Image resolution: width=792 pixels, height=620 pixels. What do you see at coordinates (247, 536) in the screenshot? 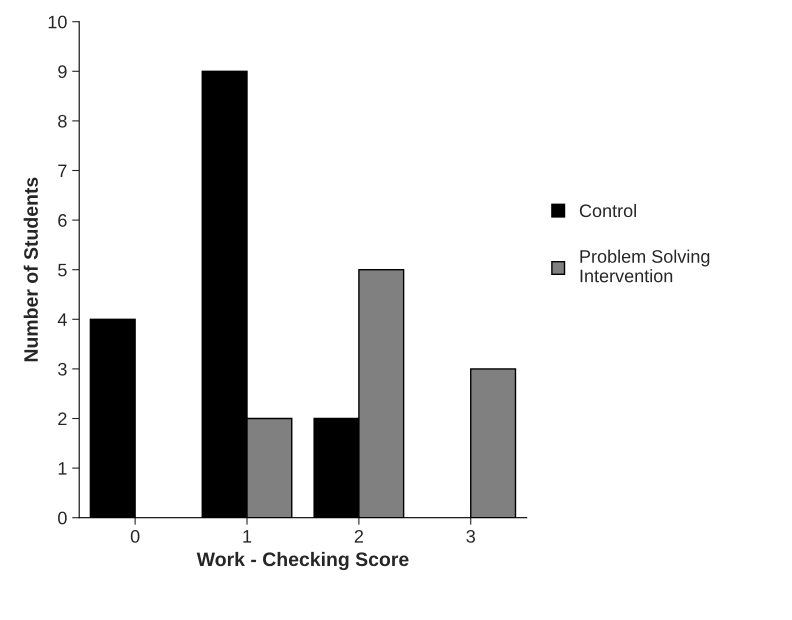
I see `x-tick-label: 1` at bounding box center [247, 536].